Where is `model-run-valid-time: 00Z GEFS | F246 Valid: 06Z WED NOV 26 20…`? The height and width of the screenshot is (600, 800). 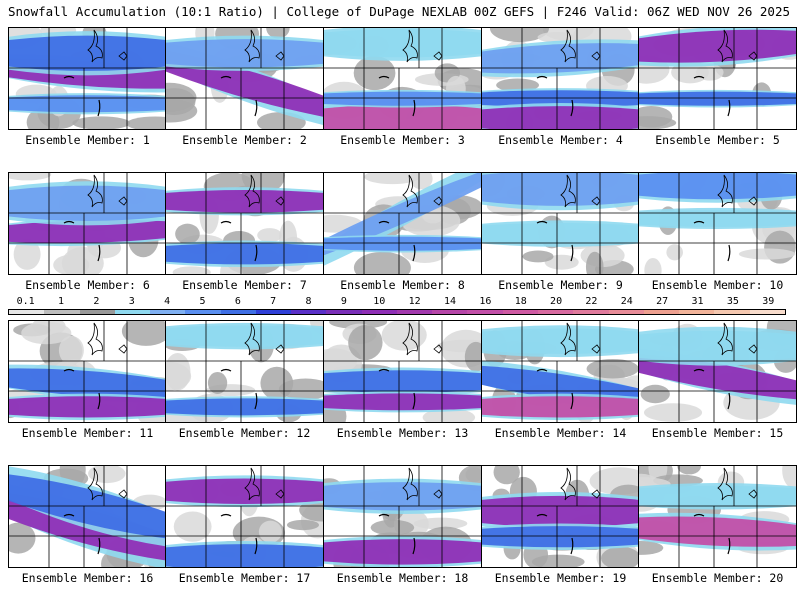
model-run-valid-time: 00Z GEFS | F246 Valid: 06Z WED NOV 26 20… is located at coordinates (631, 11).